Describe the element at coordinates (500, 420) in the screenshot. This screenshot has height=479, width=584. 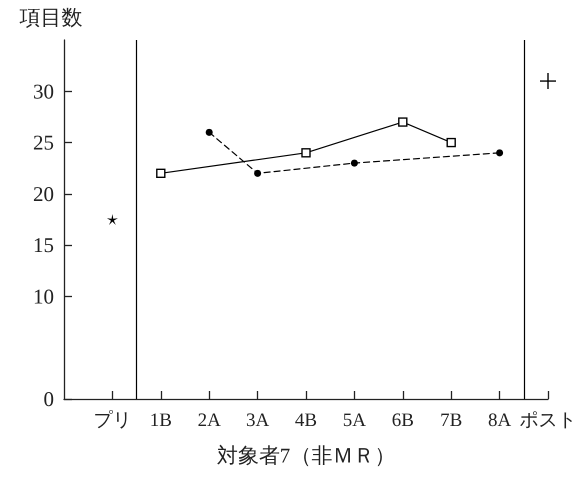
I see `x-tick-label: 8A` at that location.